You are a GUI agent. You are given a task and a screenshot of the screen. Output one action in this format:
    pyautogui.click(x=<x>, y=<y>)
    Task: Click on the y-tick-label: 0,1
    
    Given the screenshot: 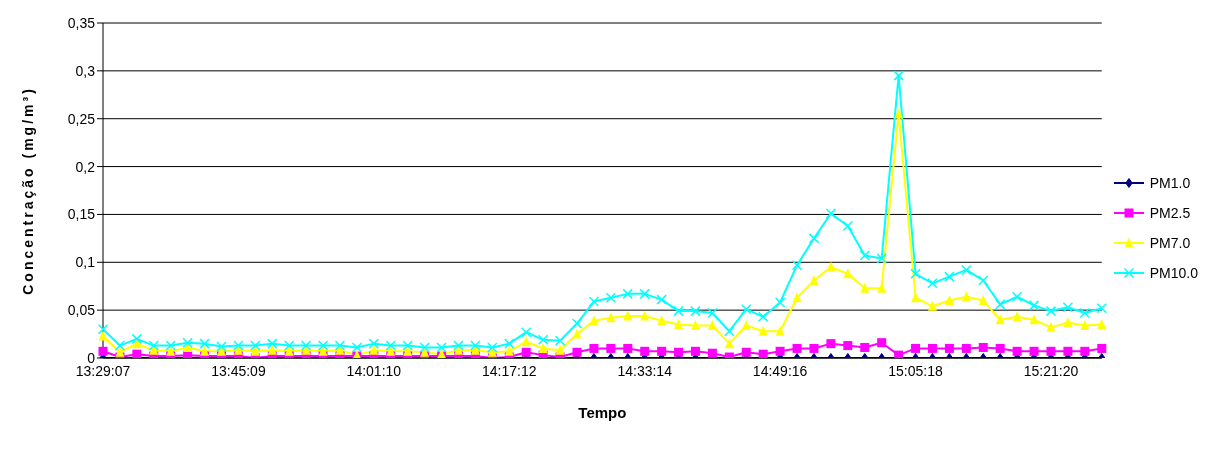 What is the action you would take?
    pyautogui.click(x=85, y=262)
    